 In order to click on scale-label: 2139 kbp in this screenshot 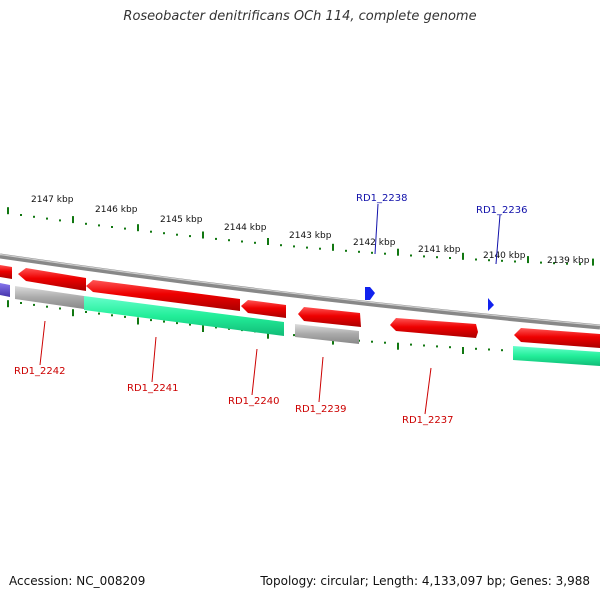, I will do `click(568, 261)`.